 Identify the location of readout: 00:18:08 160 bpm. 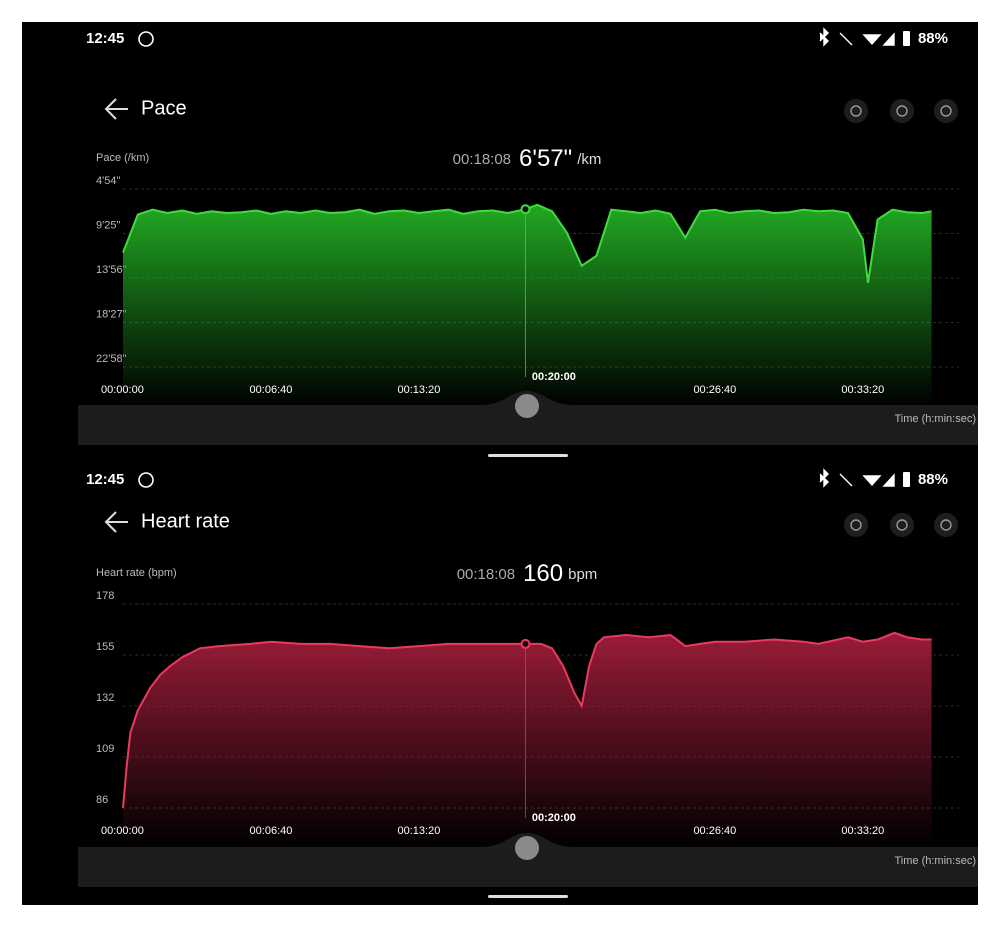
(527, 573).